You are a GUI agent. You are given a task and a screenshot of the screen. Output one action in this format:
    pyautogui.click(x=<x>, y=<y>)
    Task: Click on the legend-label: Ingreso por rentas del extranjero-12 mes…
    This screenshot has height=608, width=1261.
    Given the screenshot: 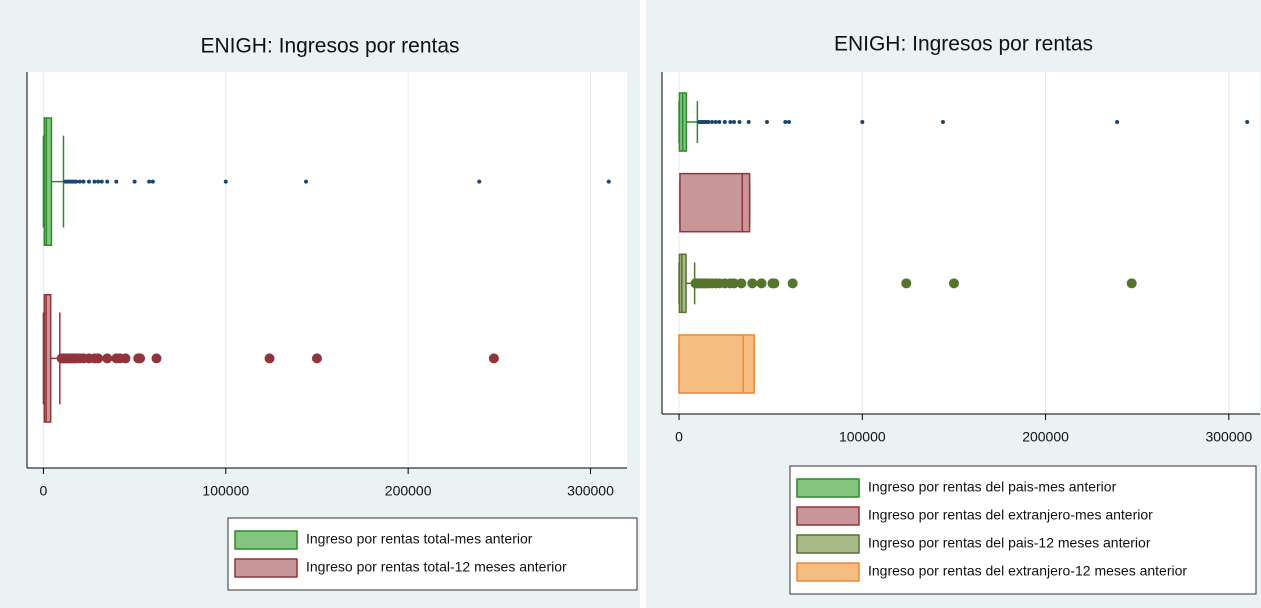 What is the action you would take?
    pyautogui.click(x=1027, y=571)
    